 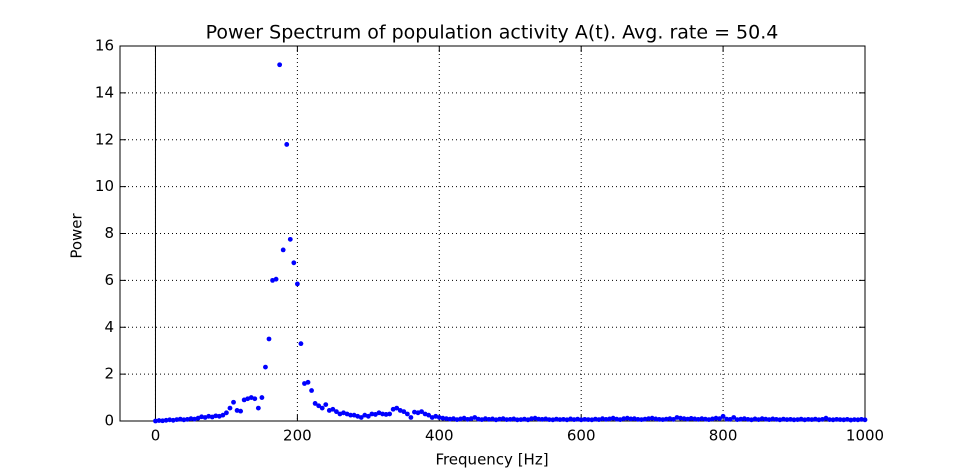 I want to click on x-tick-label: 0, so click(x=156, y=436).